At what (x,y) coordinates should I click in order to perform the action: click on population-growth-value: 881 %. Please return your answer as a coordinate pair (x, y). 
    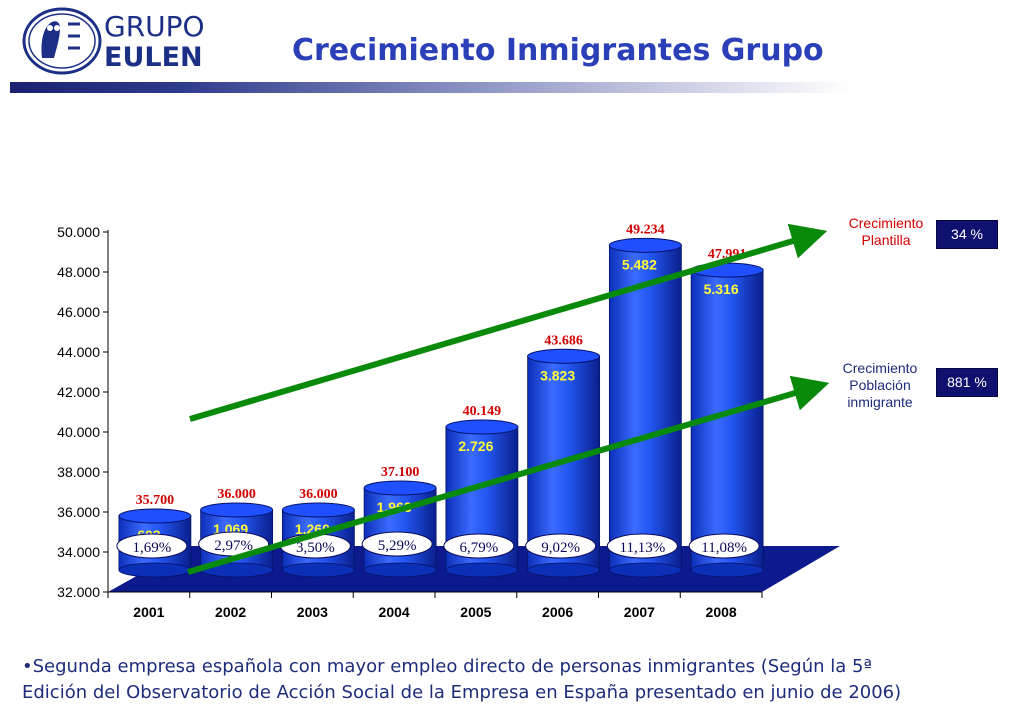
    Looking at the image, I should click on (967, 382).